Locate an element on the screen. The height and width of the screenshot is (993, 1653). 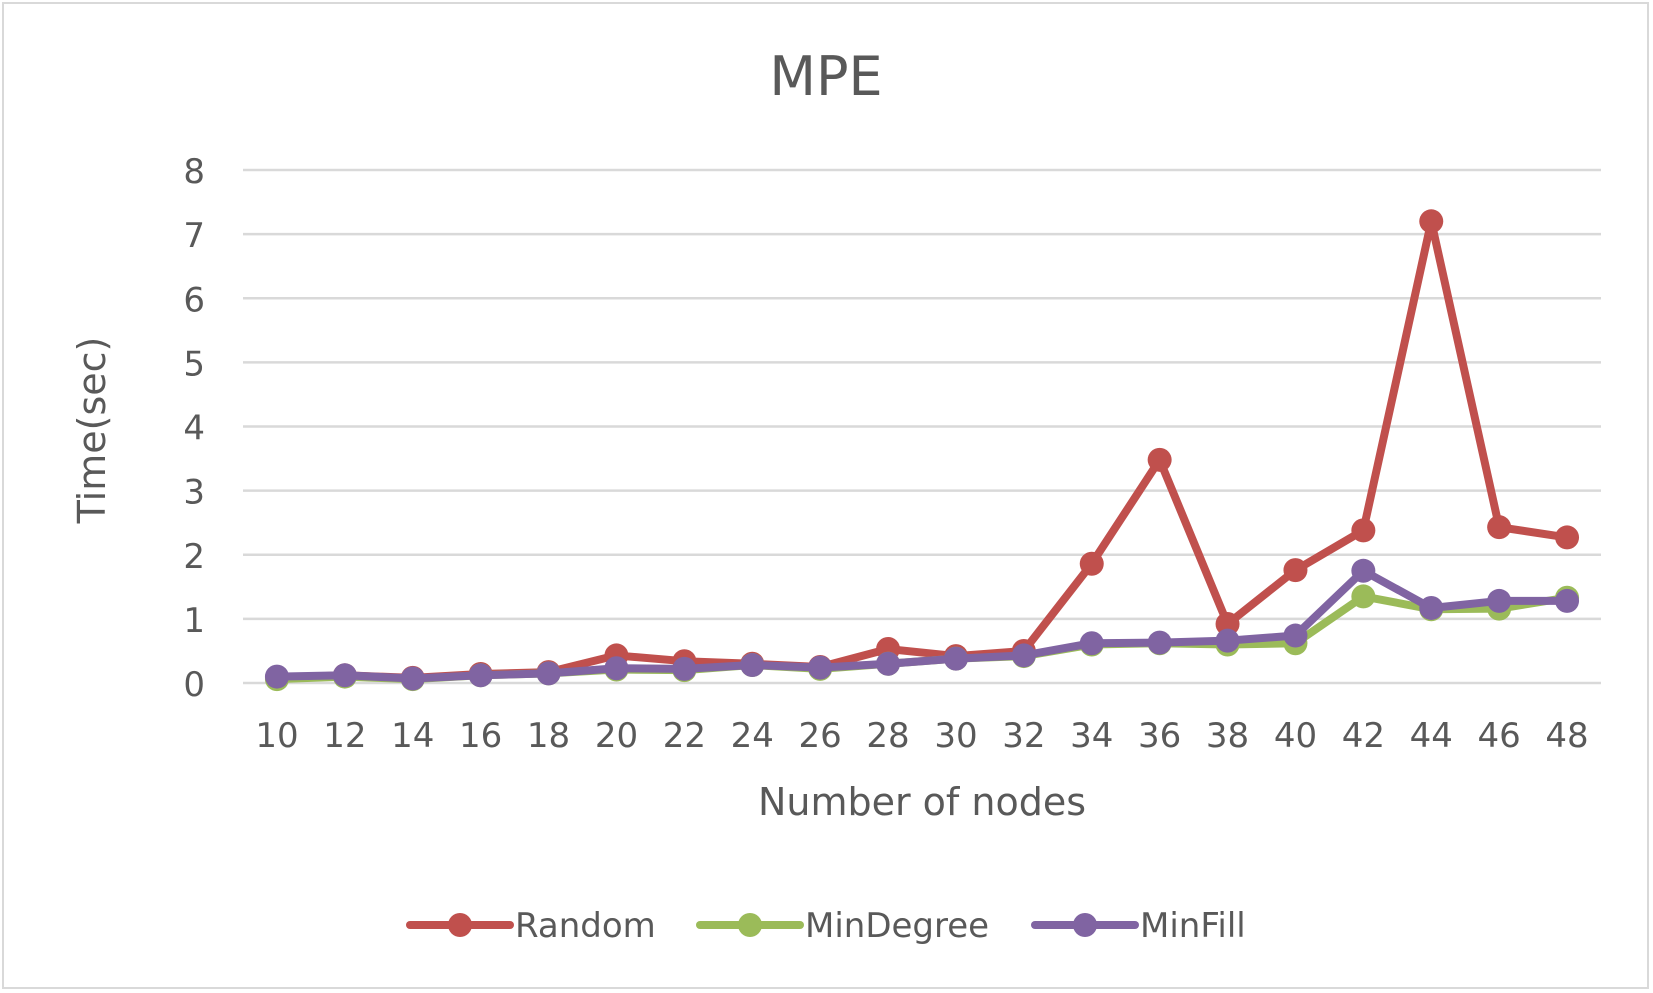
legend-item-mindegree: MinDegree is located at coordinates (842, 926).